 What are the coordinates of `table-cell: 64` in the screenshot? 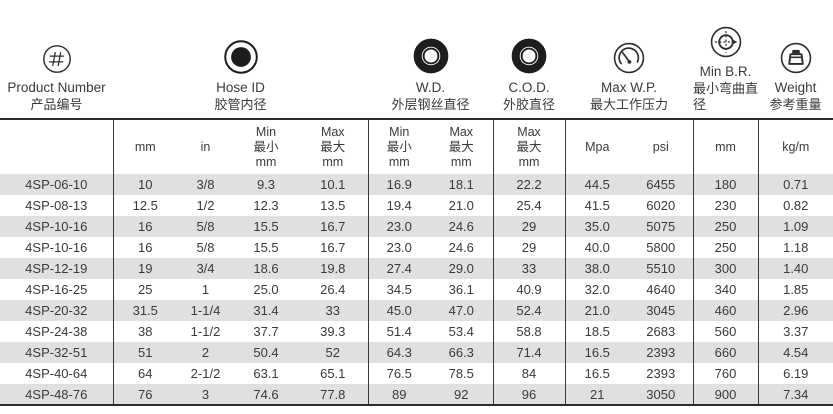 It's located at (144, 373).